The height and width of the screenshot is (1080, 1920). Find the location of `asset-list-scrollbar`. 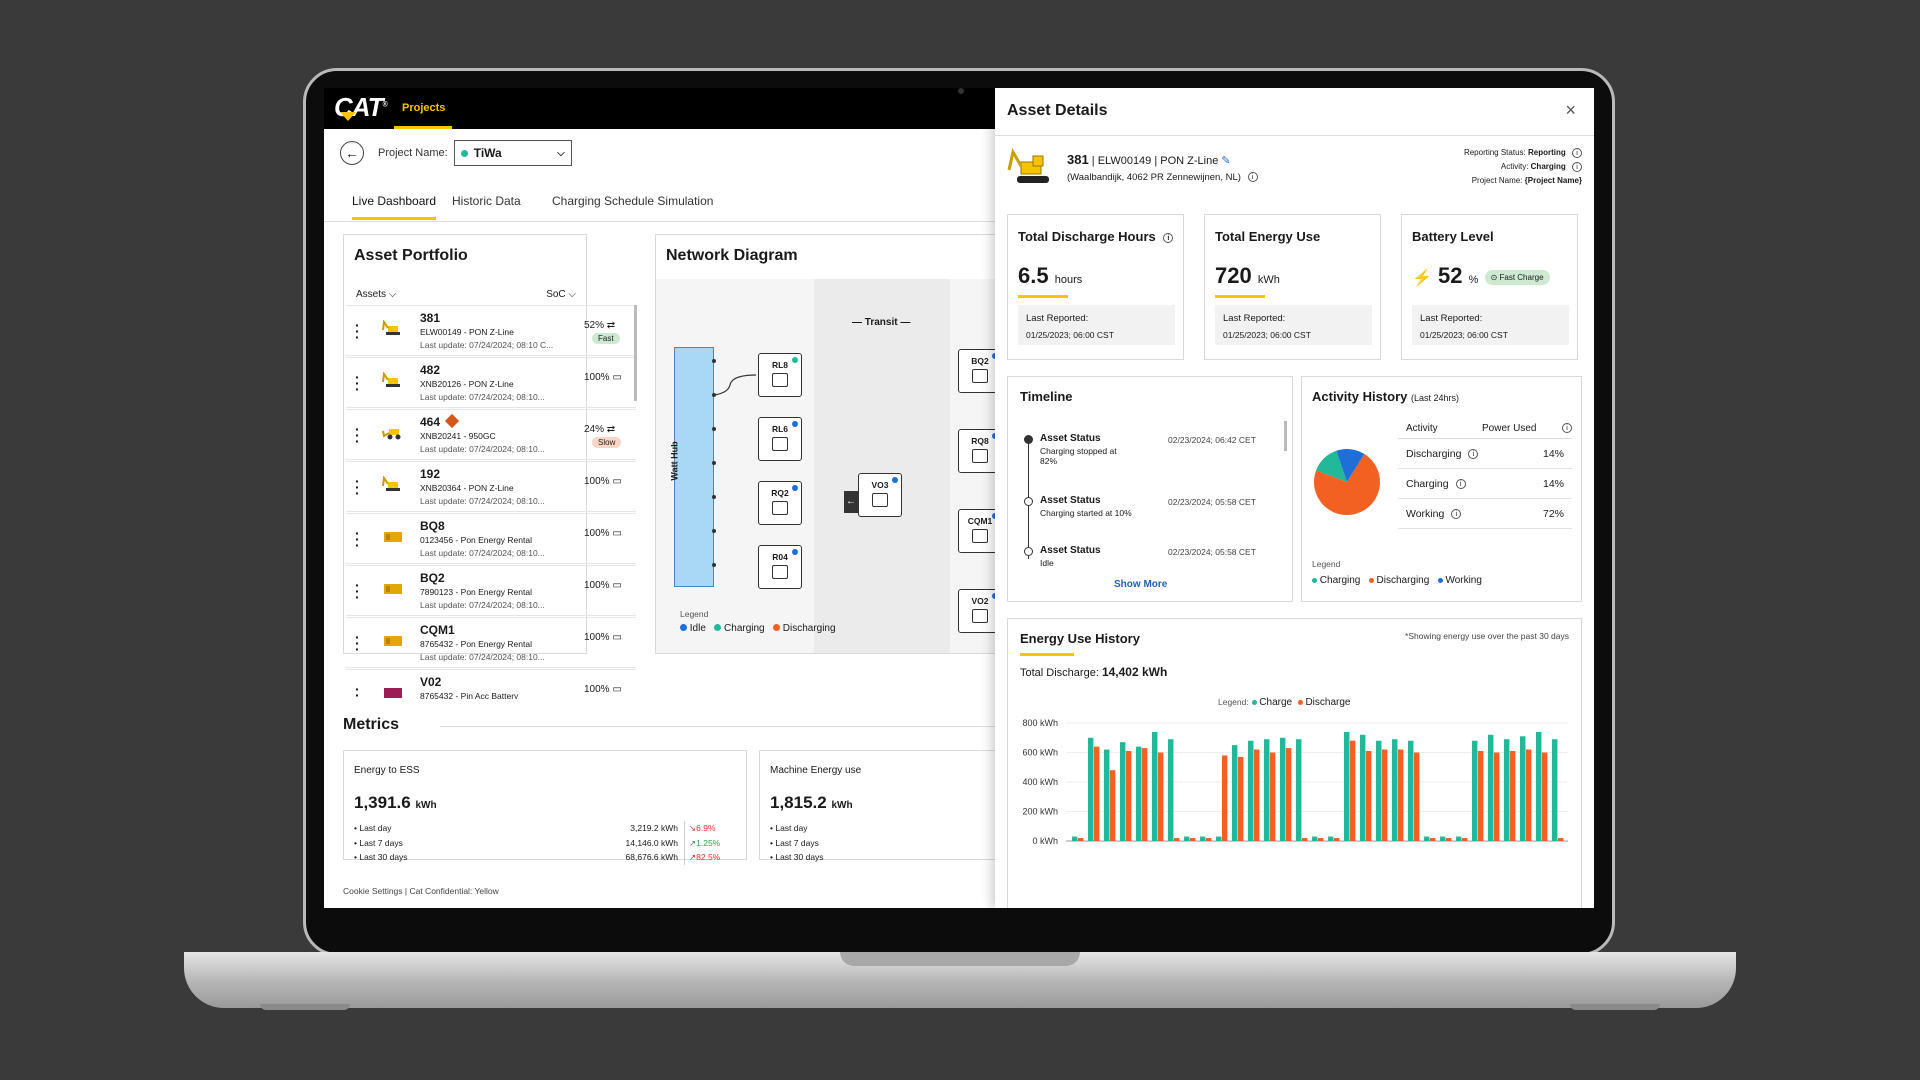

asset-list-scrollbar is located at coordinates (635, 353).